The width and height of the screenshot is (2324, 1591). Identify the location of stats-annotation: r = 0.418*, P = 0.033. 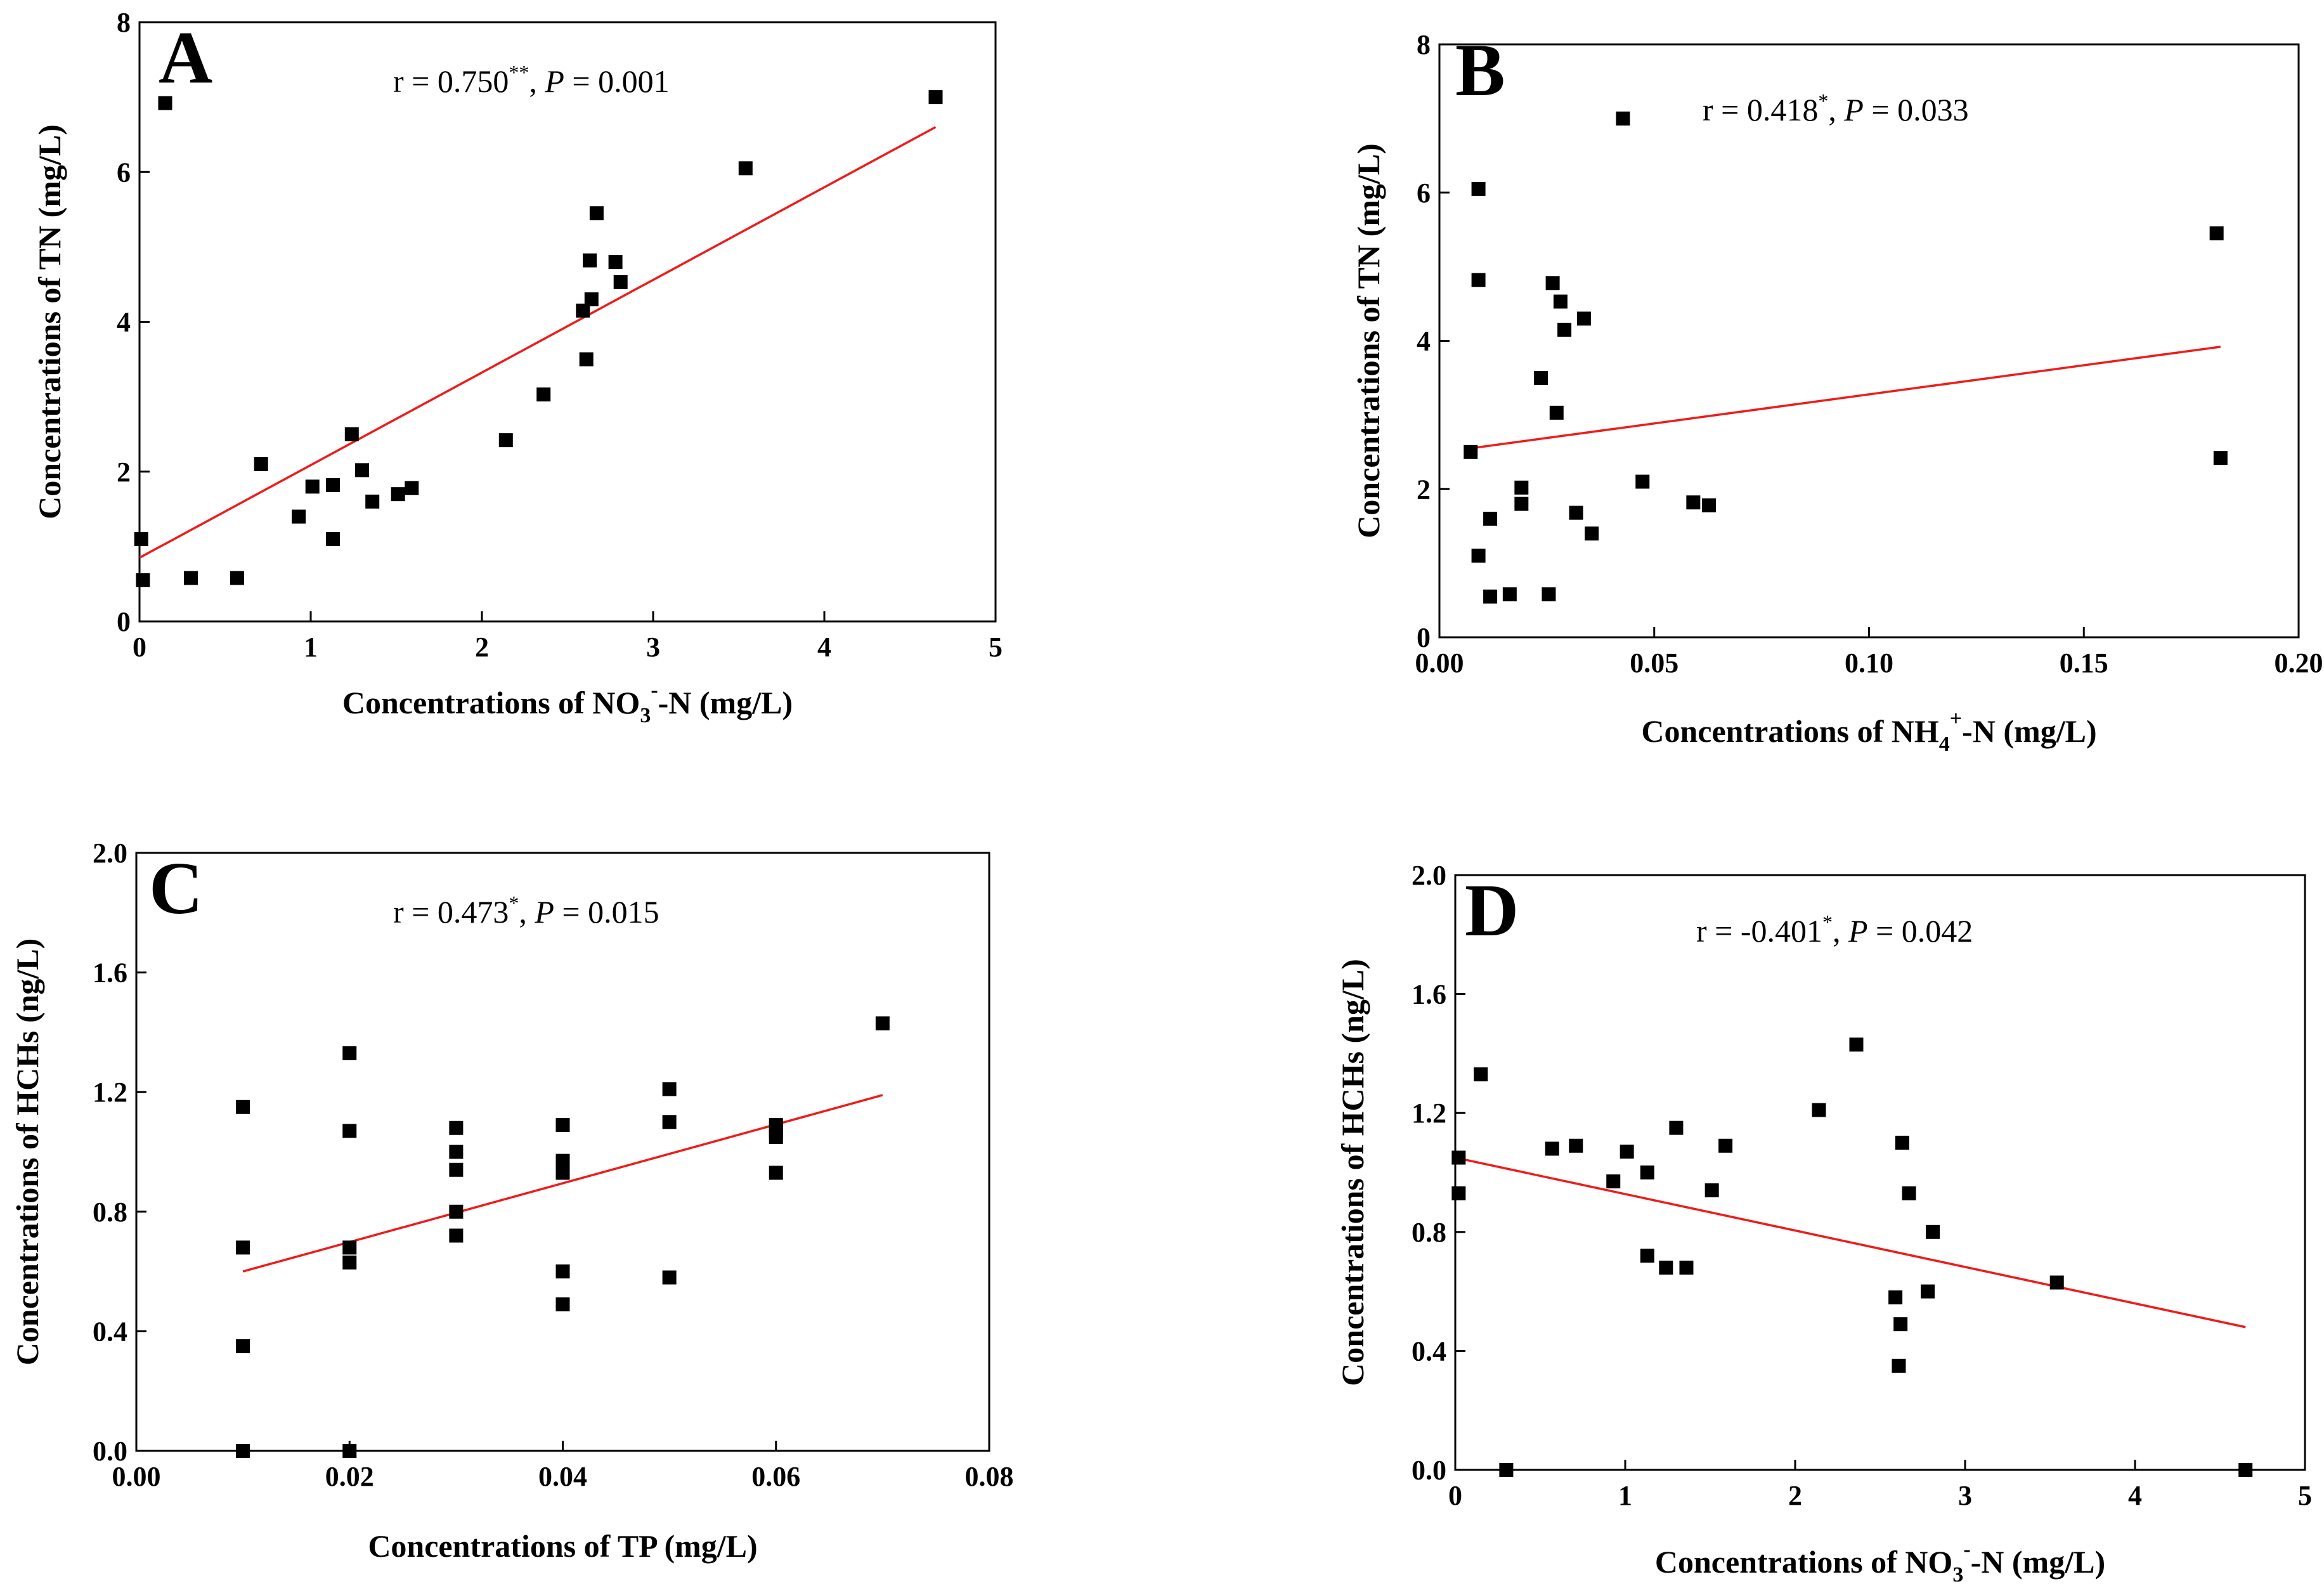
(1836, 108).